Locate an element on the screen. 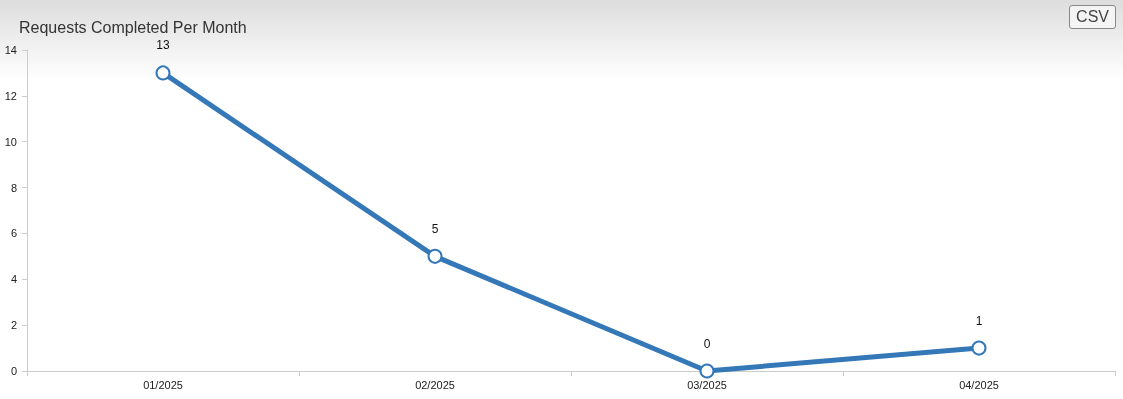 This screenshot has width=1123, height=399. x-tick-label: 03/2025 is located at coordinates (707, 384).